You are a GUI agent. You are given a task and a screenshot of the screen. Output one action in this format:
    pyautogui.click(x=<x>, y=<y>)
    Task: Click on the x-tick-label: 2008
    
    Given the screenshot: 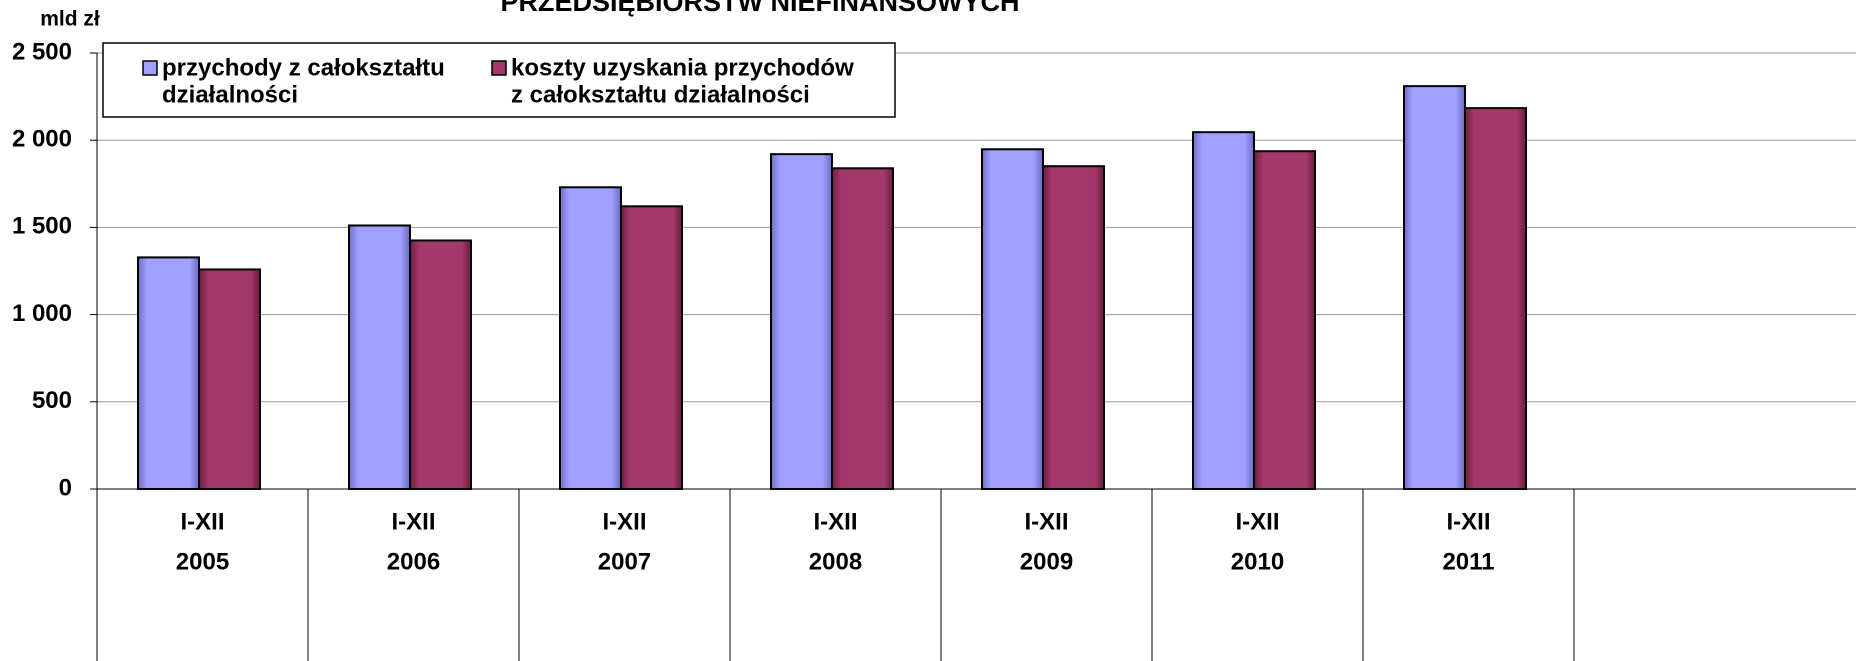 What is the action you would take?
    pyautogui.click(x=835, y=561)
    